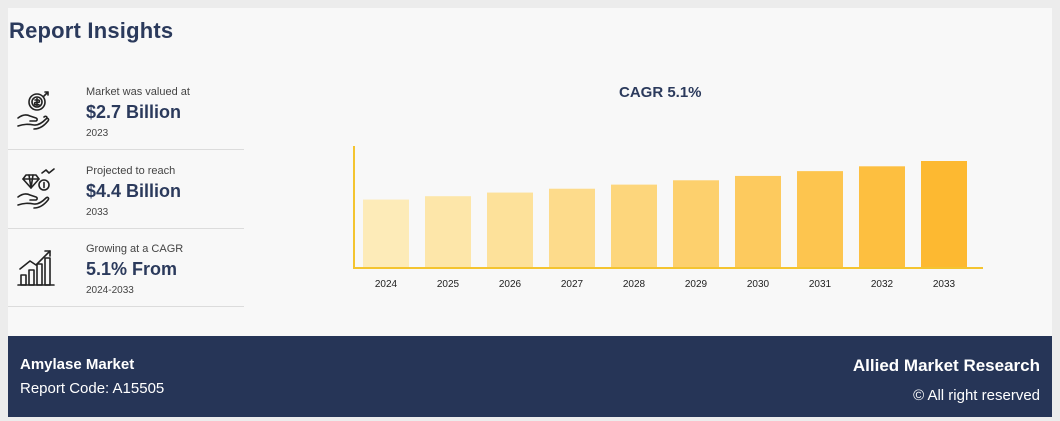 Image resolution: width=1060 pixels, height=421 pixels. I want to click on bar-2025, so click(448, 232).